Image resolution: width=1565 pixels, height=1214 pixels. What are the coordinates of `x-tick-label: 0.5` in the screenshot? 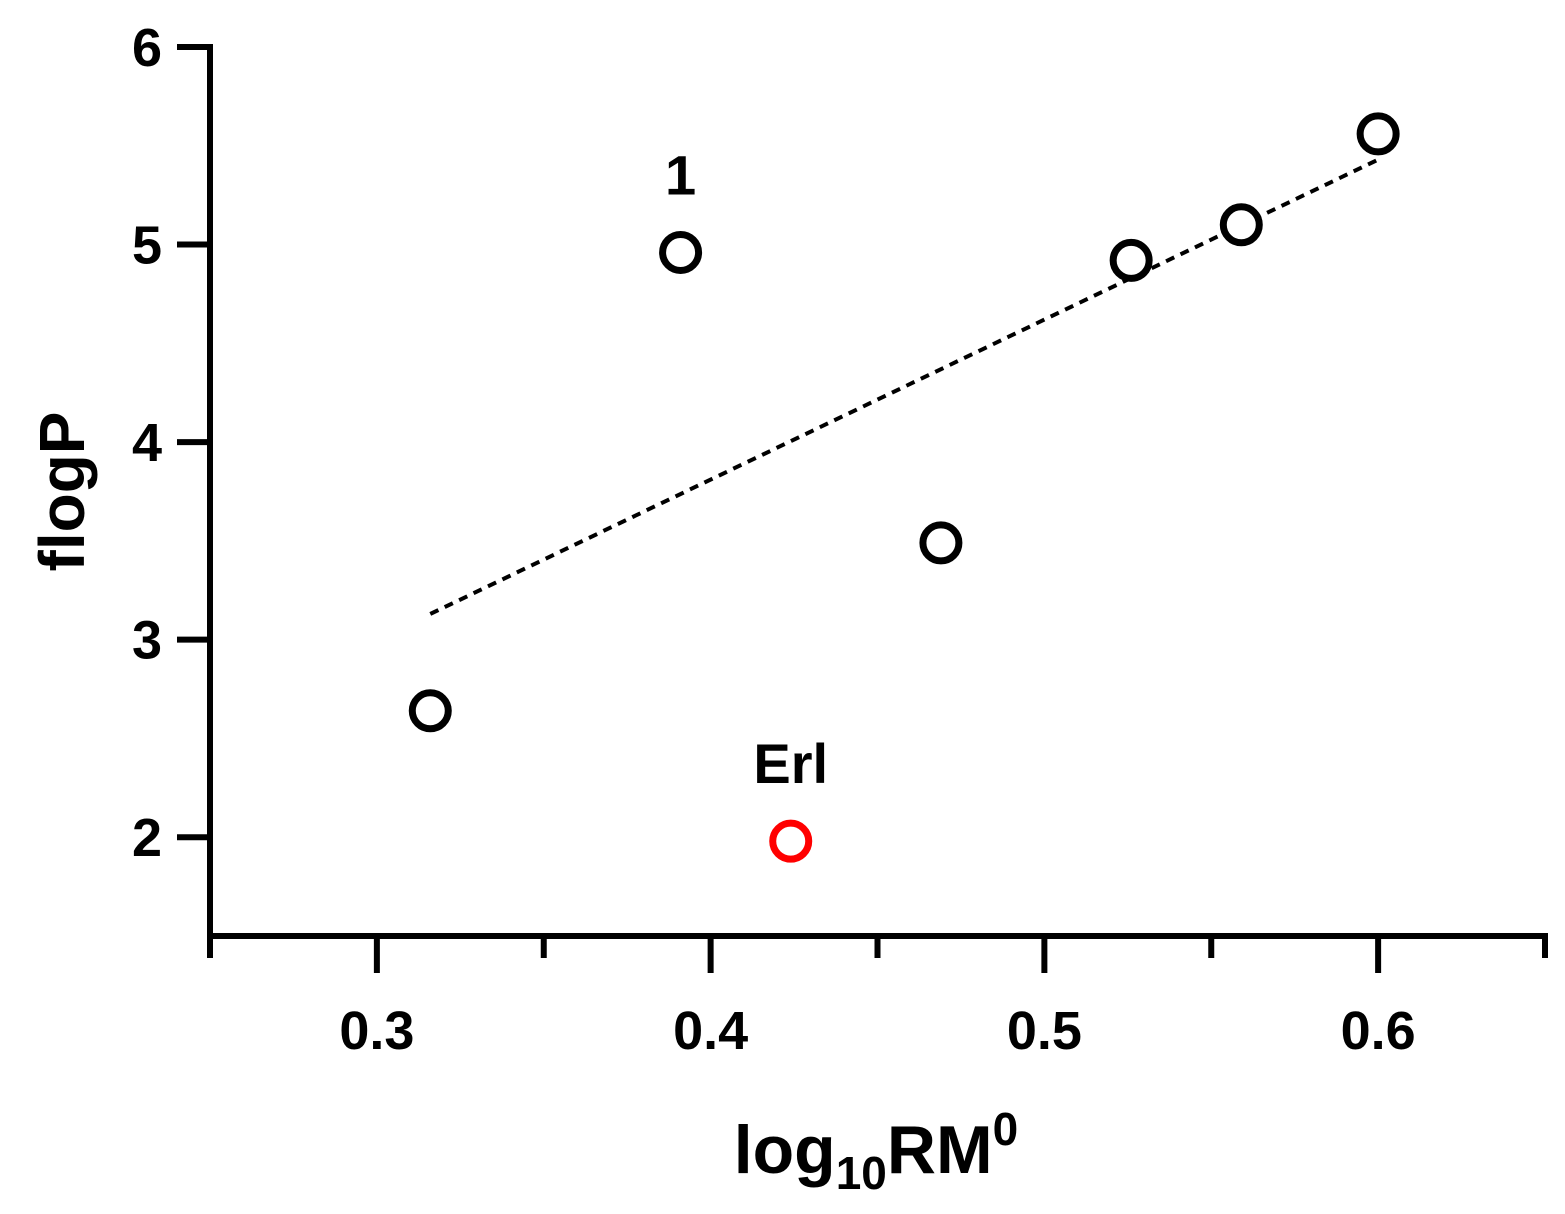 It's located at (1044, 1031).